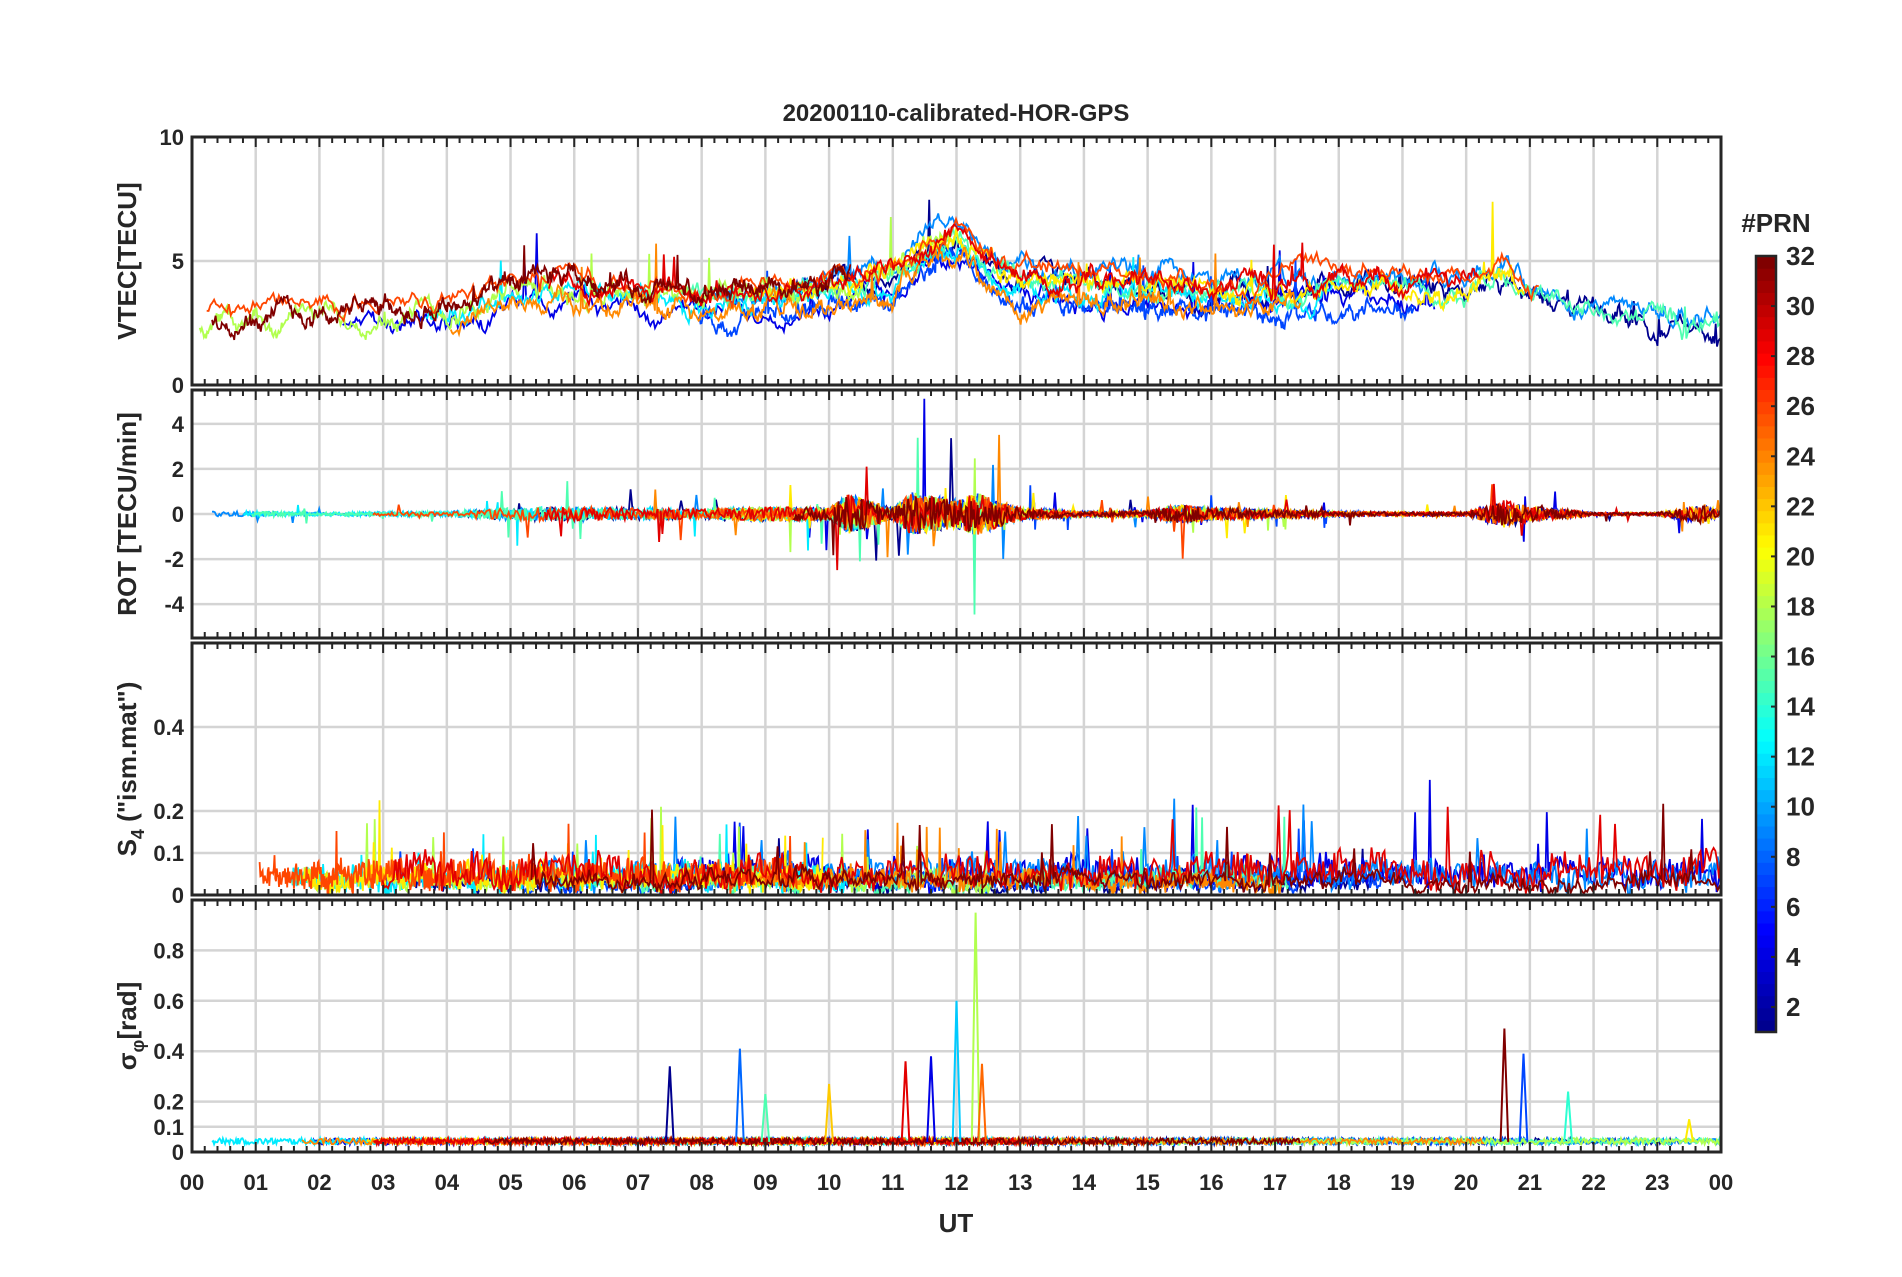  What do you see at coordinates (255, 1182) in the screenshot?
I see `x-tick-label: 01` at bounding box center [255, 1182].